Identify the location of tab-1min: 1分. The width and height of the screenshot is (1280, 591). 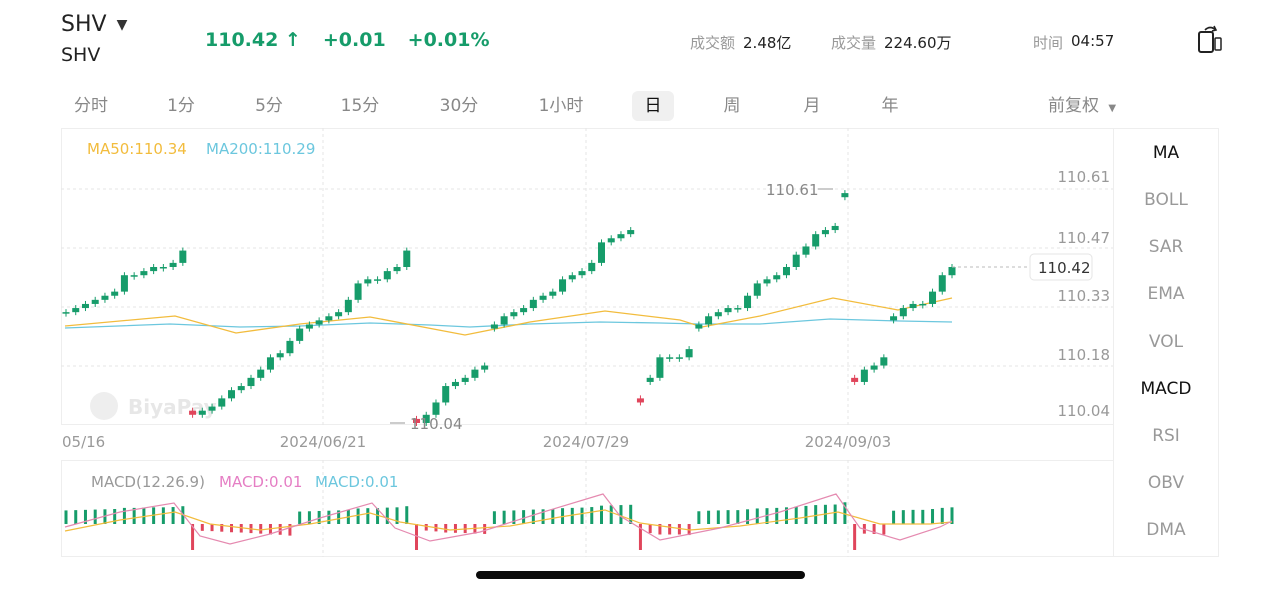
(181, 106).